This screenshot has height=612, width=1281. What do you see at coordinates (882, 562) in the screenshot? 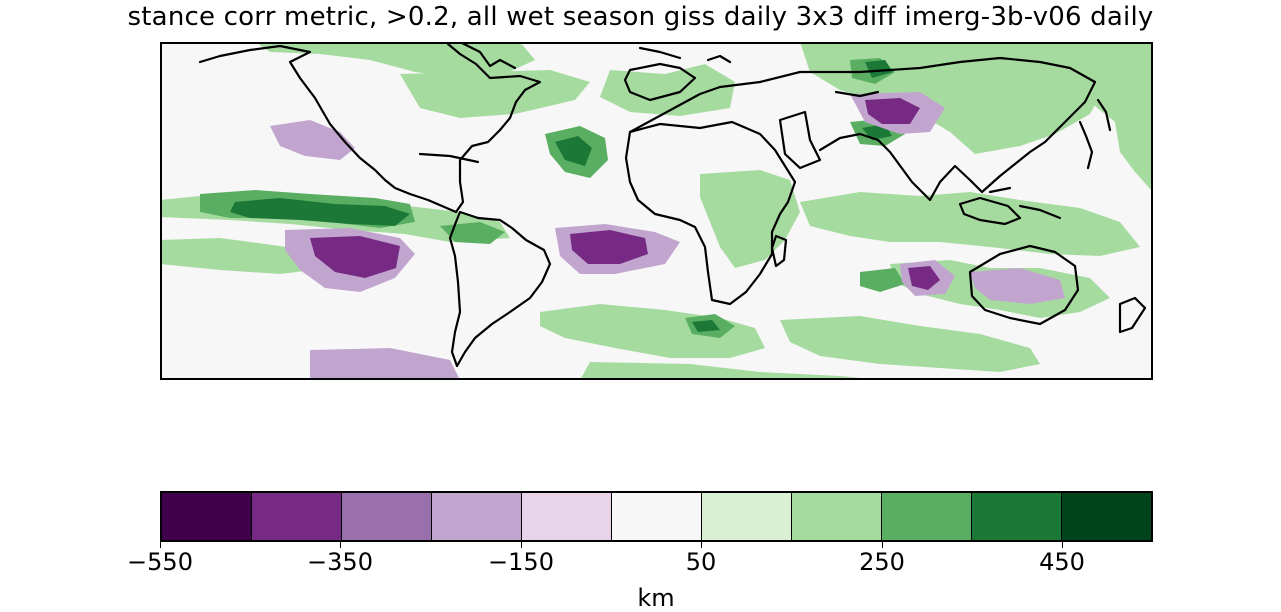
I see `colorbar-tick-label: 250` at bounding box center [882, 562].